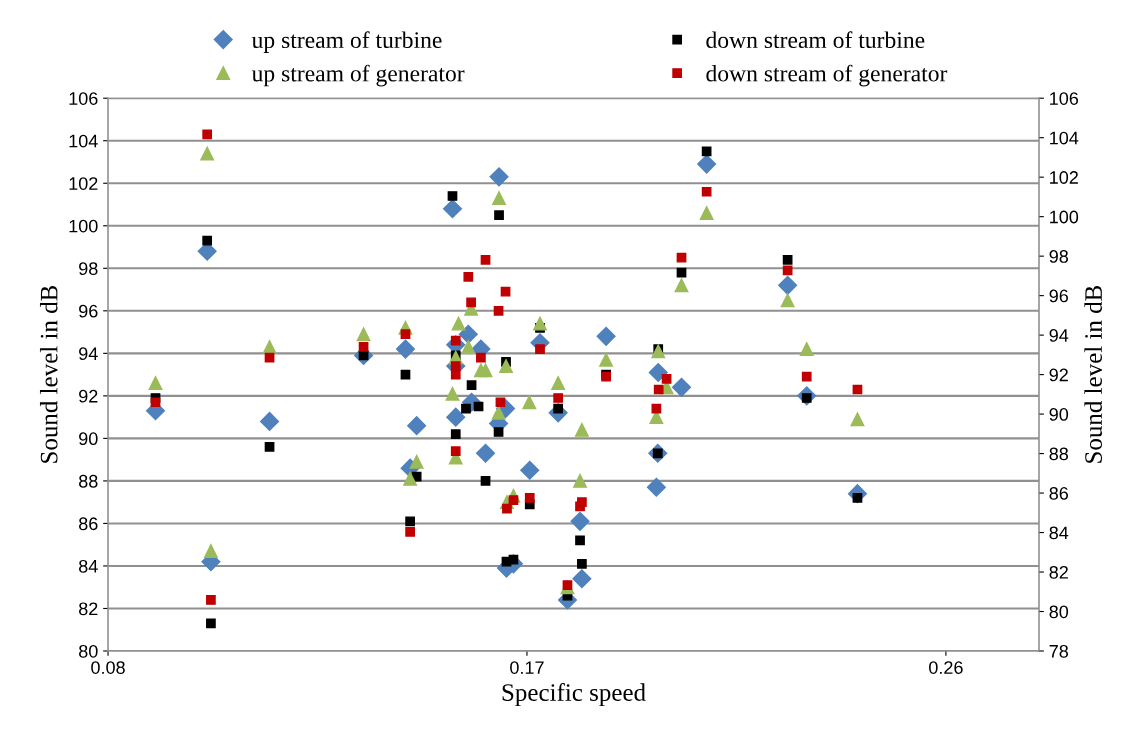 The image size is (1142, 744). Describe the element at coordinates (1059, 256) in the screenshot. I see `y2-tick-label: 98` at that location.